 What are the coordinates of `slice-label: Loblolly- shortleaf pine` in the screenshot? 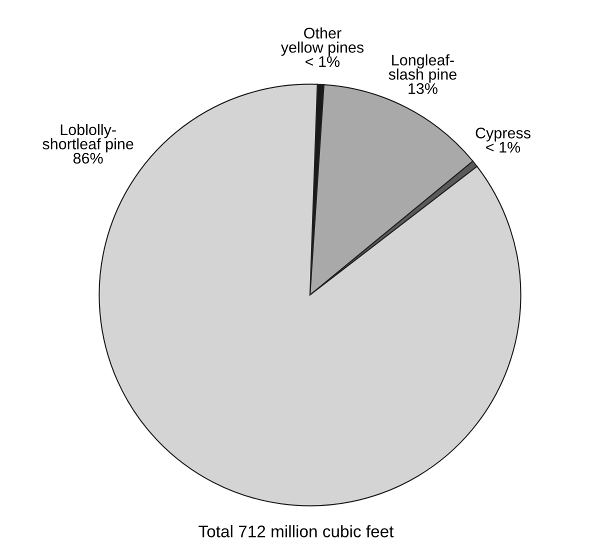 It's located at (88, 138).